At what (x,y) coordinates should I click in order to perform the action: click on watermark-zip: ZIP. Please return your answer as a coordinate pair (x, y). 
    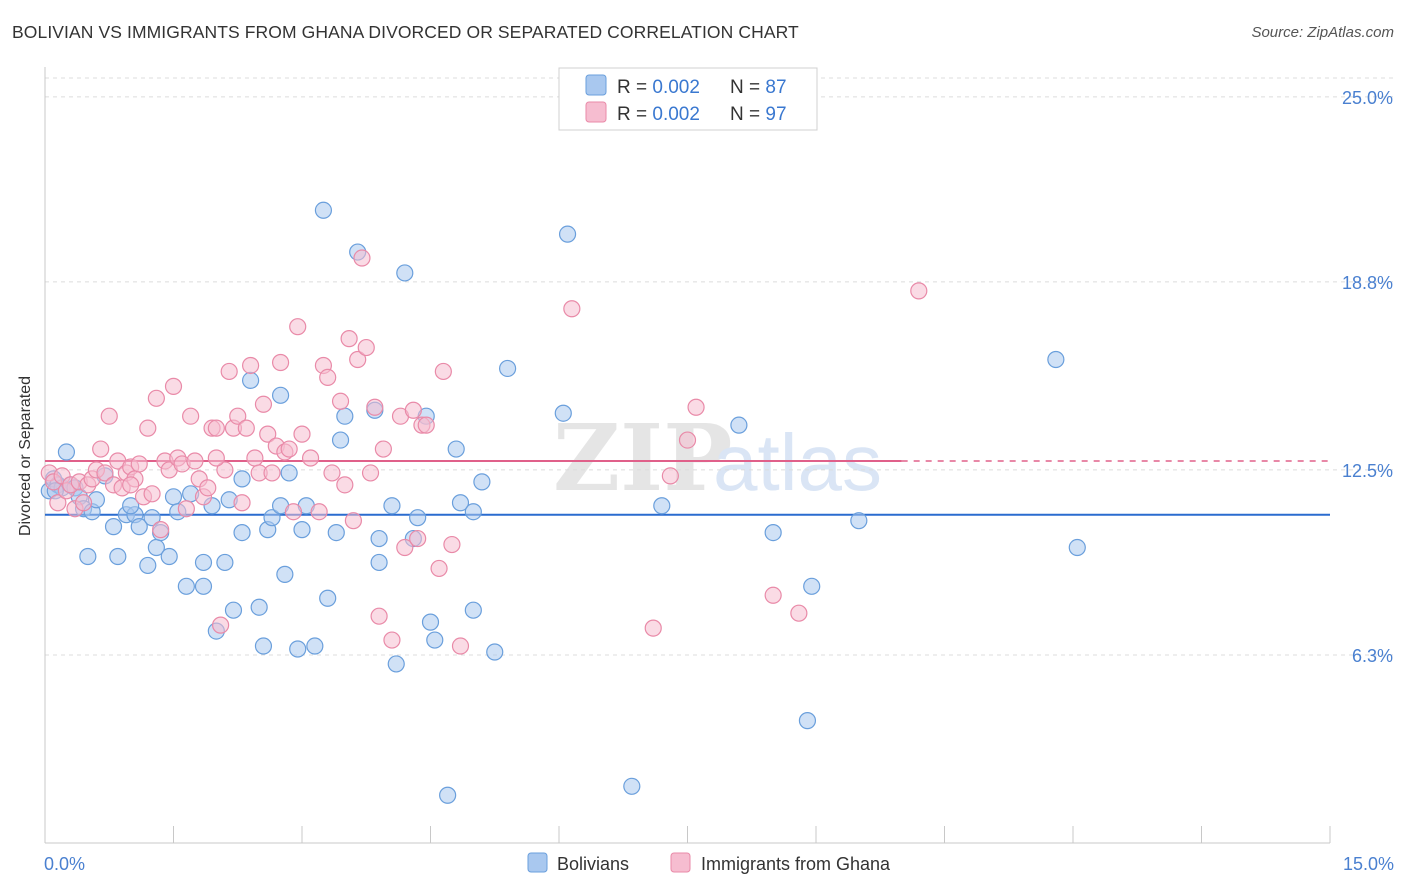
    Looking at the image, I should click on (642, 458).